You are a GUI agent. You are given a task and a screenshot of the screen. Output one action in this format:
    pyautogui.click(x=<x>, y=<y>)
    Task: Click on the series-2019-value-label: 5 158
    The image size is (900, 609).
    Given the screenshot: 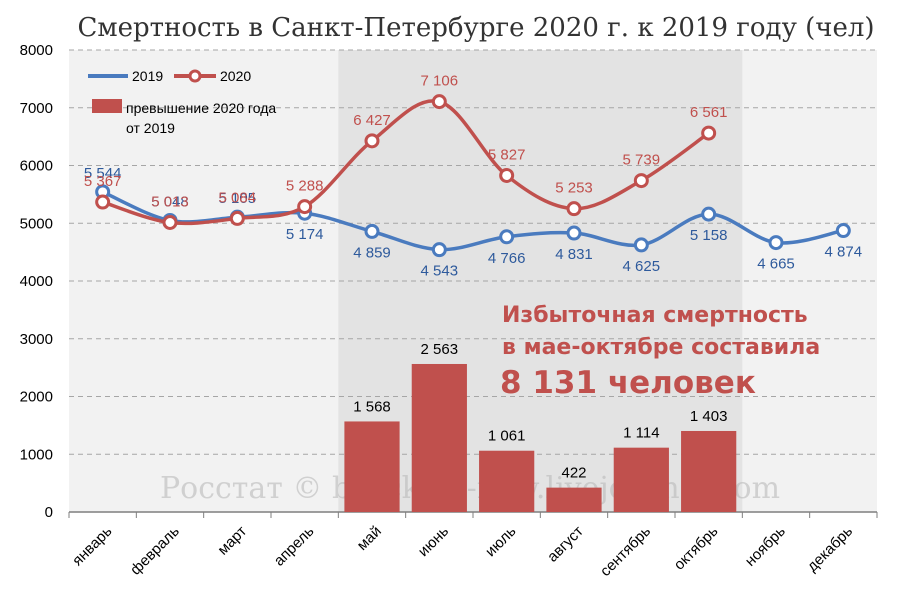 What is the action you would take?
    pyautogui.click(x=709, y=235)
    